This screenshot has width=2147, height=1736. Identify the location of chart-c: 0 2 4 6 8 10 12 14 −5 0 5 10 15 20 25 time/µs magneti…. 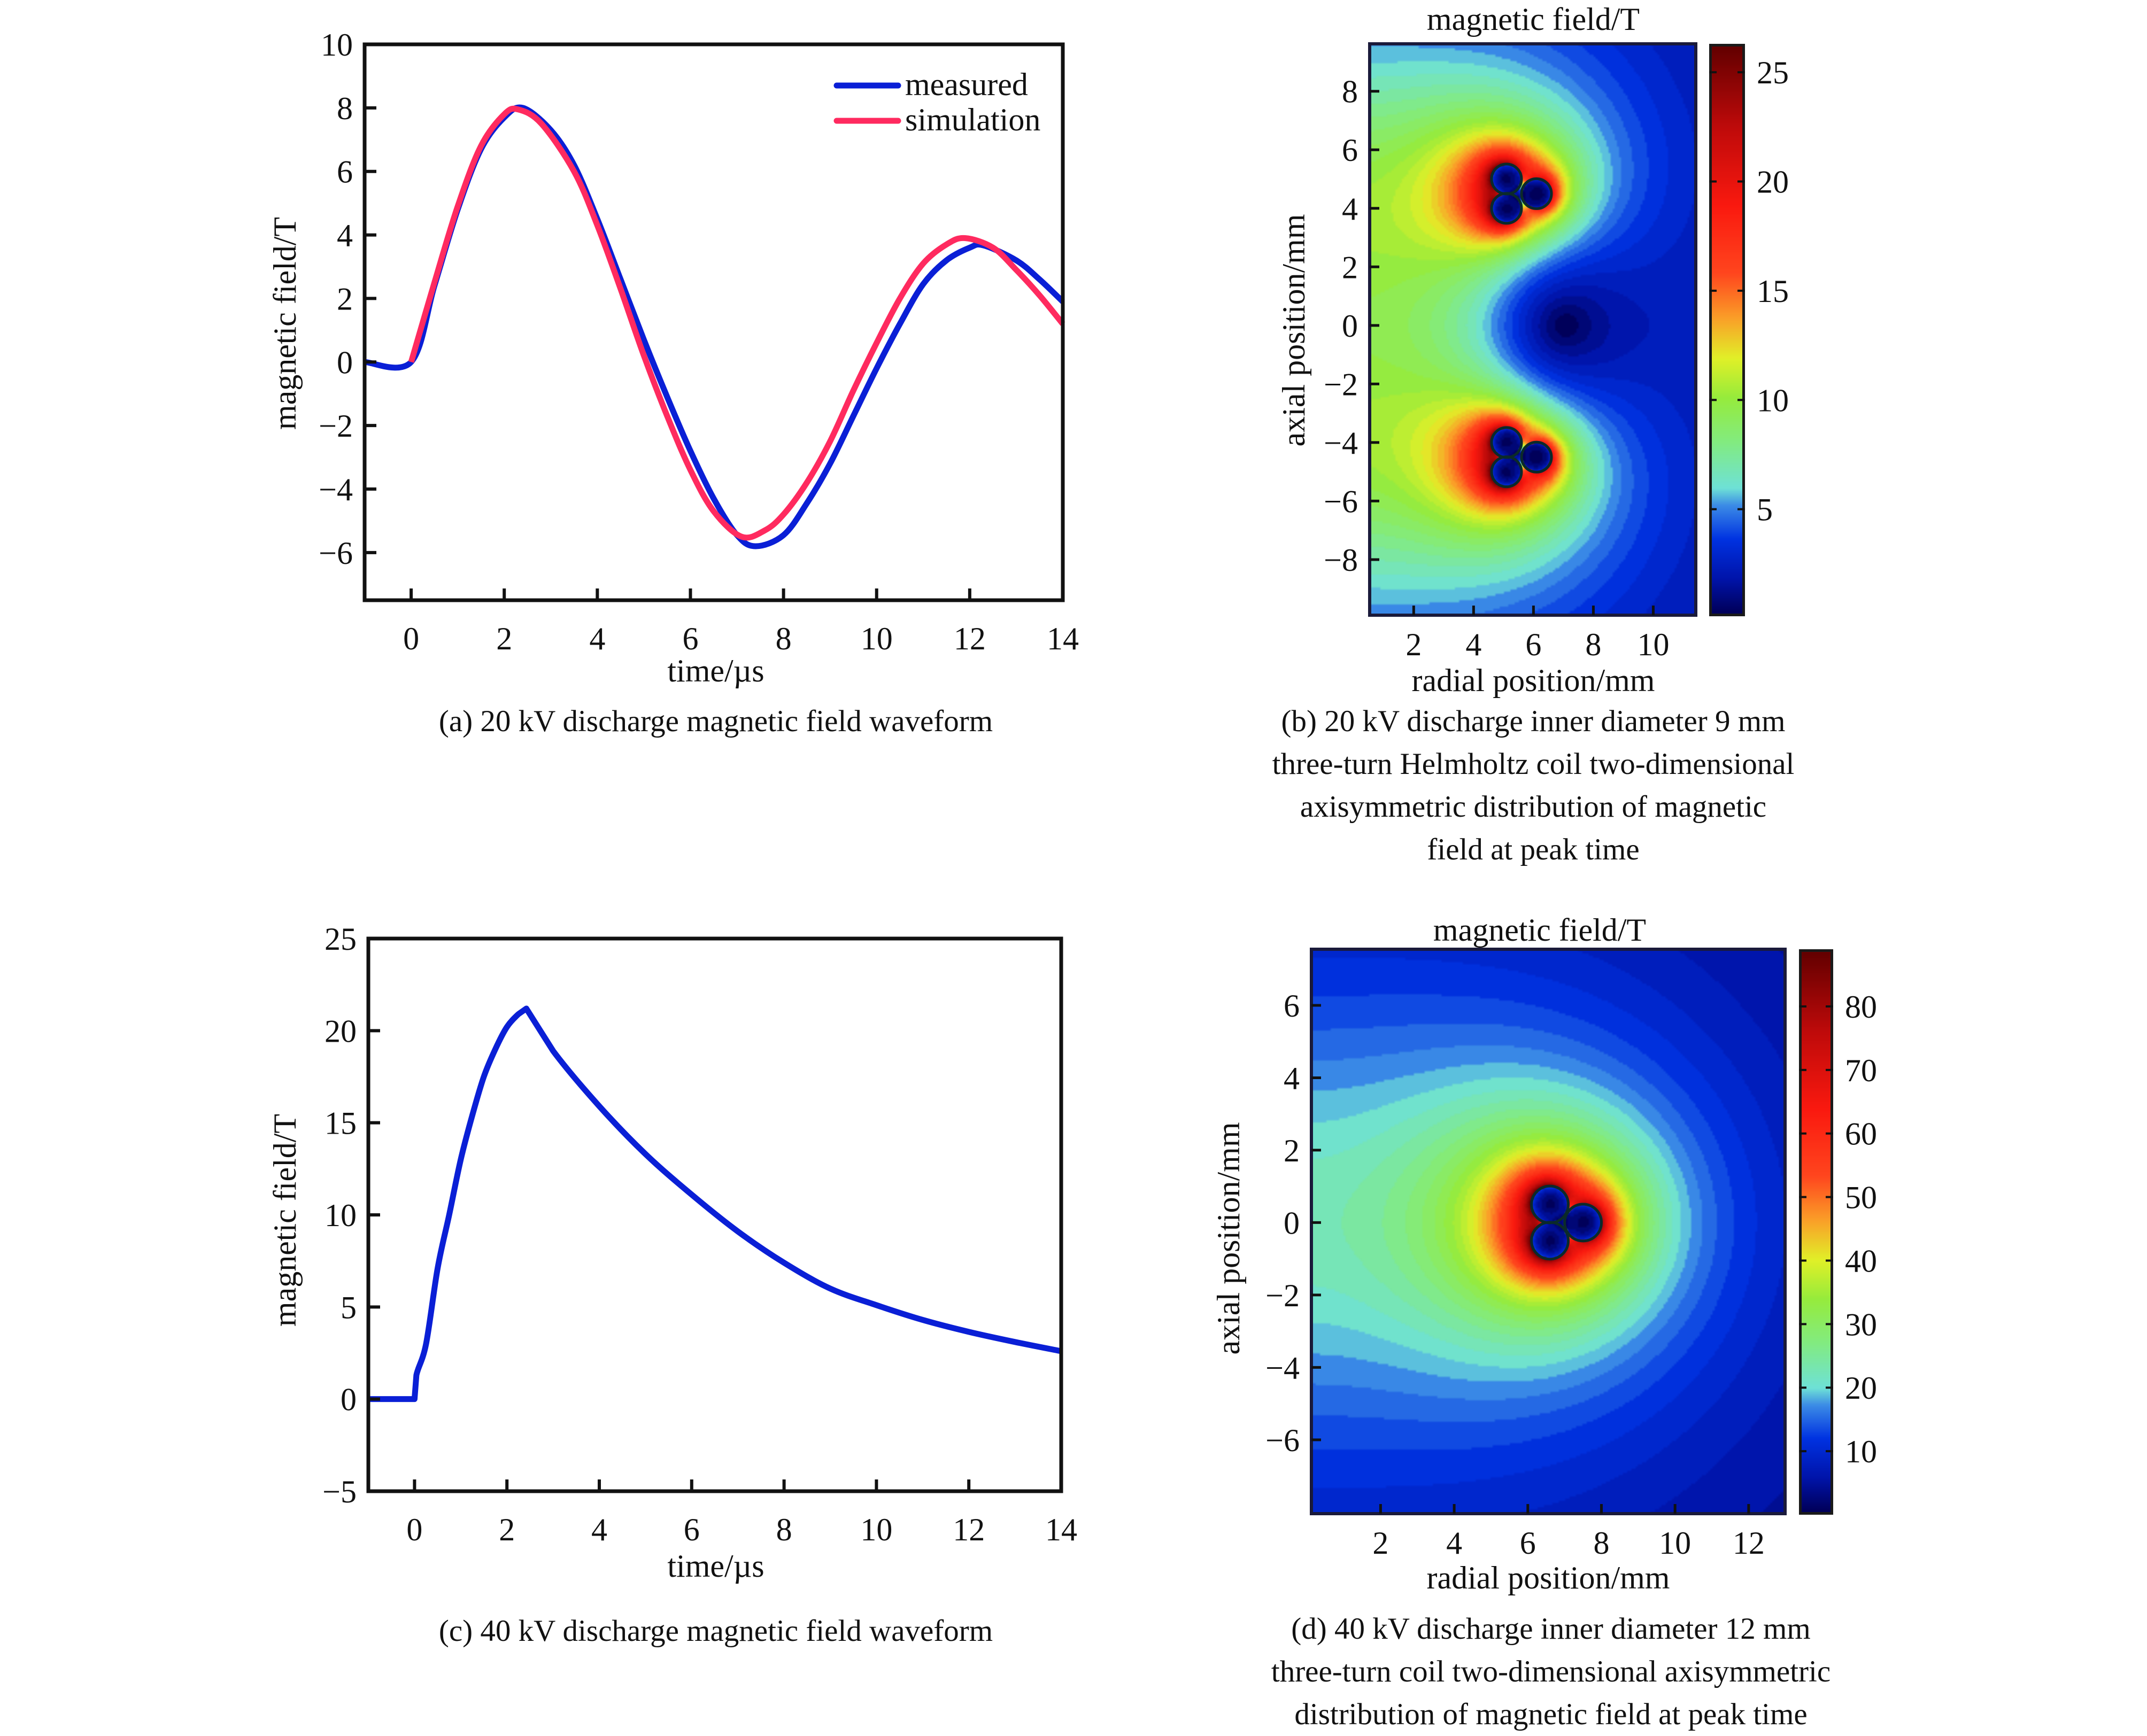
(672, 1252).